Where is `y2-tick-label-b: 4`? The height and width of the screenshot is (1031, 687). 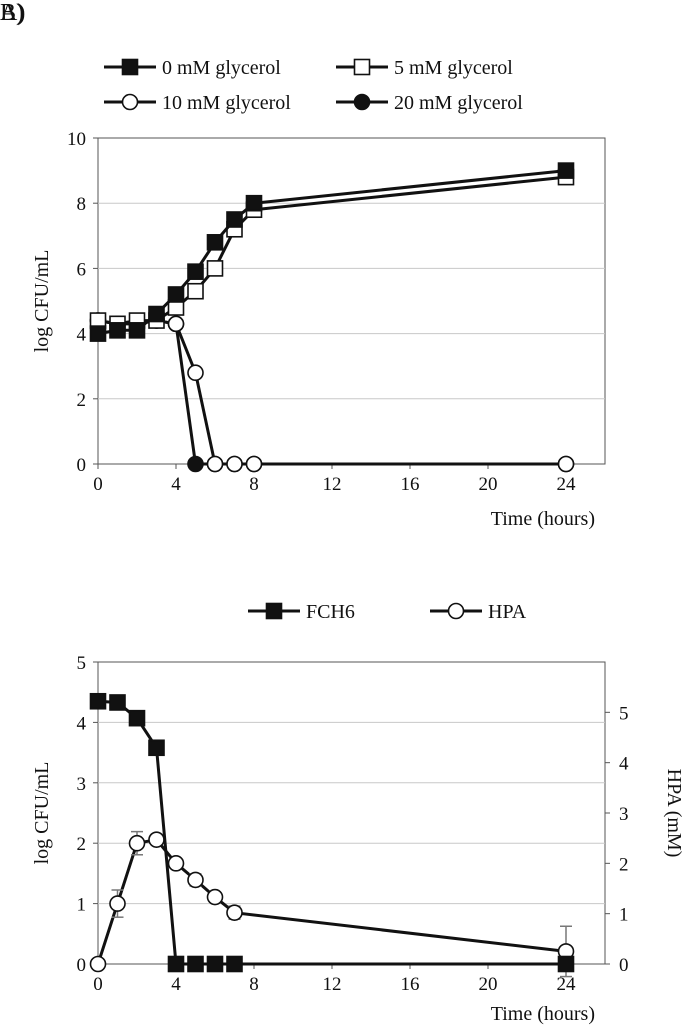
y2-tick-label-b: 4 is located at coordinates (624, 764).